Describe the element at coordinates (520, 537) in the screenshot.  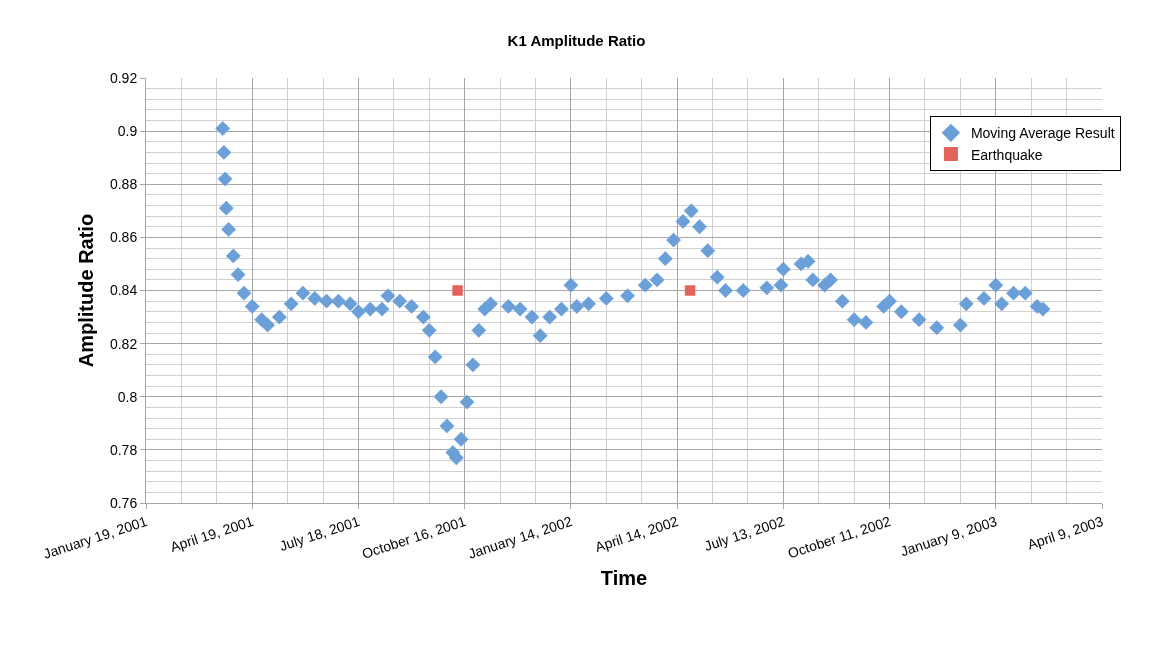
I see `x-tick-label: January 14, 2002` at that location.